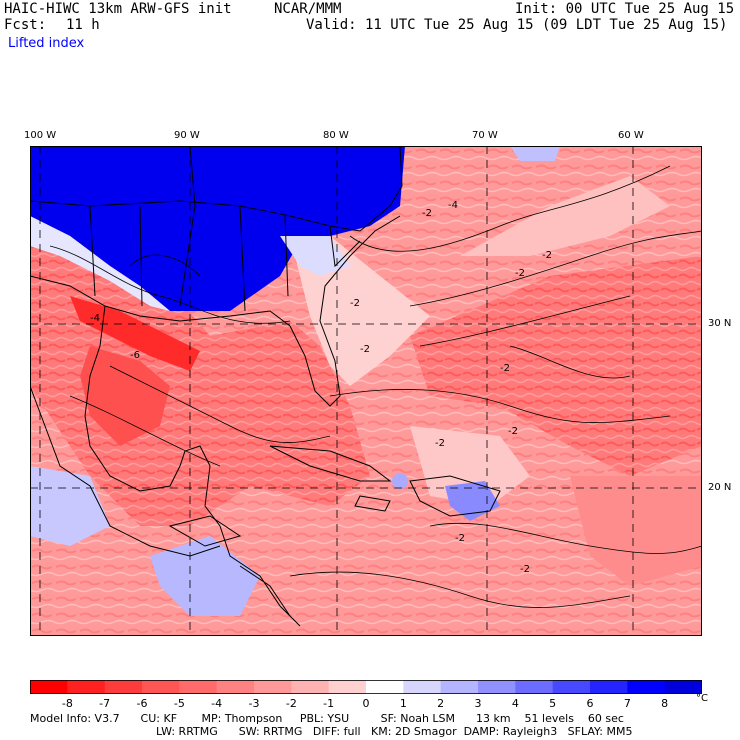 The width and height of the screenshot is (740, 740). What do you see at coordinates (25, 25) in the screenshot?
I see `forecast-label: Fcst:` at bounding box center [25, 25].